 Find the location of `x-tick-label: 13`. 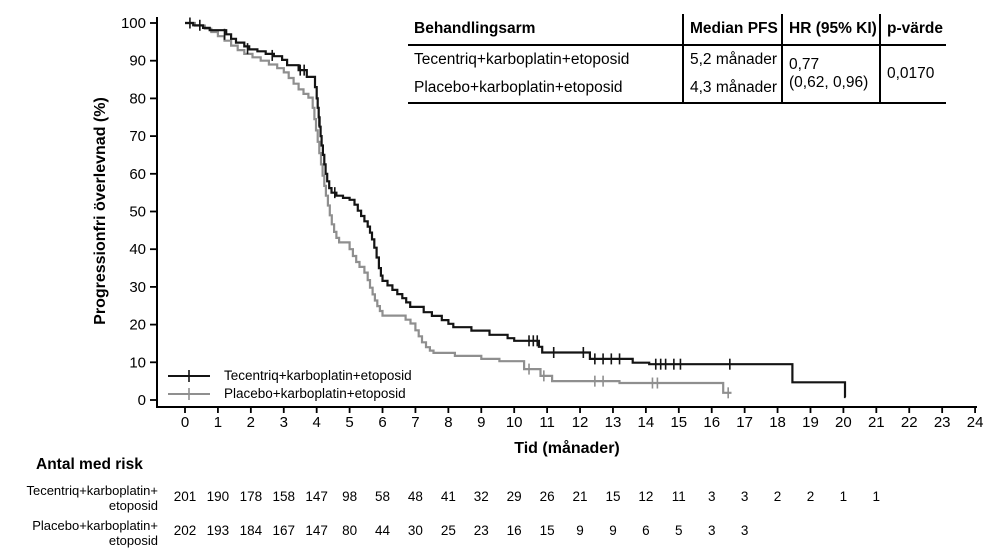

x-tick-label: 13 is located at coordinates (613, 422).